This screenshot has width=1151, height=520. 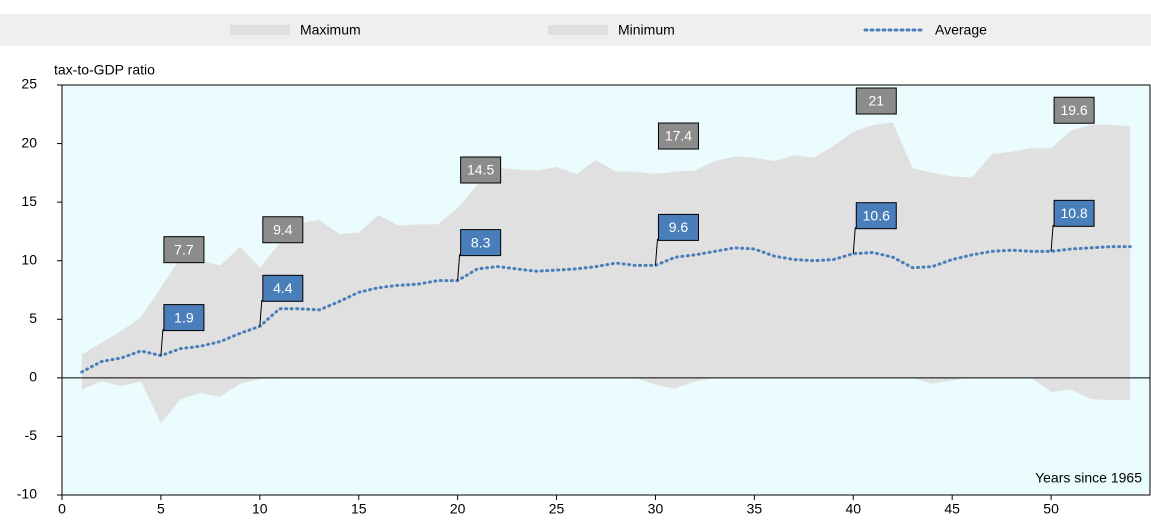 I want to click on y-tick-label: 0, so click(x=33, y=377).